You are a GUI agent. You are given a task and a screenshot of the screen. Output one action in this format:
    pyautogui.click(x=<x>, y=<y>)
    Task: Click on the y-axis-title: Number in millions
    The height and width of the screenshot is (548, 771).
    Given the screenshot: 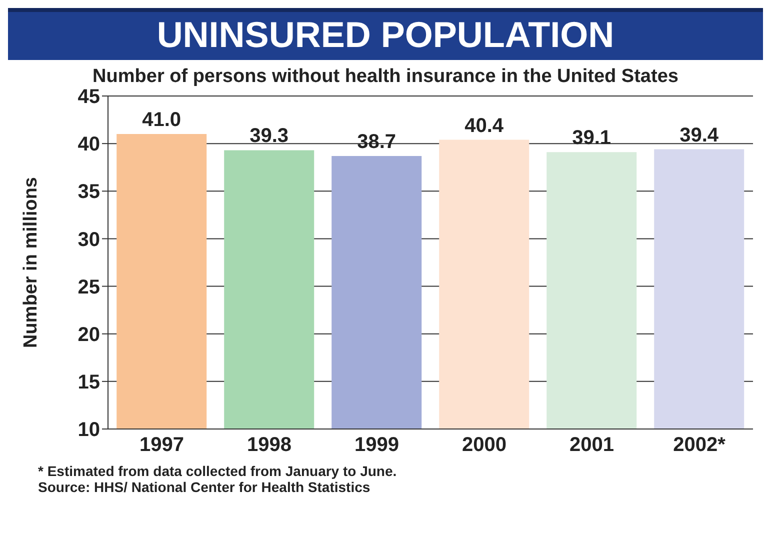 What is the action you would take?
    pyautogui.click(x=31, y=262)
    